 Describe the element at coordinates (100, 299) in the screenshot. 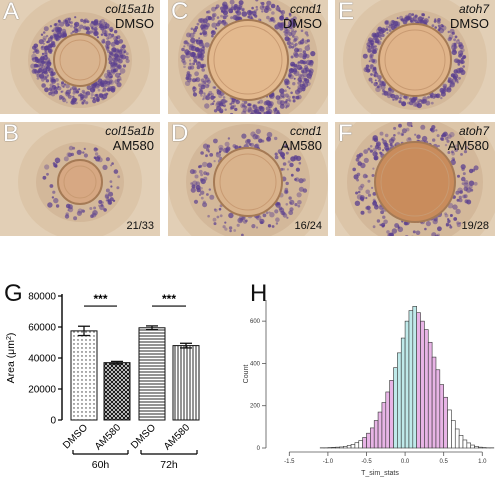

I see `significance-stars: ***` at that location.